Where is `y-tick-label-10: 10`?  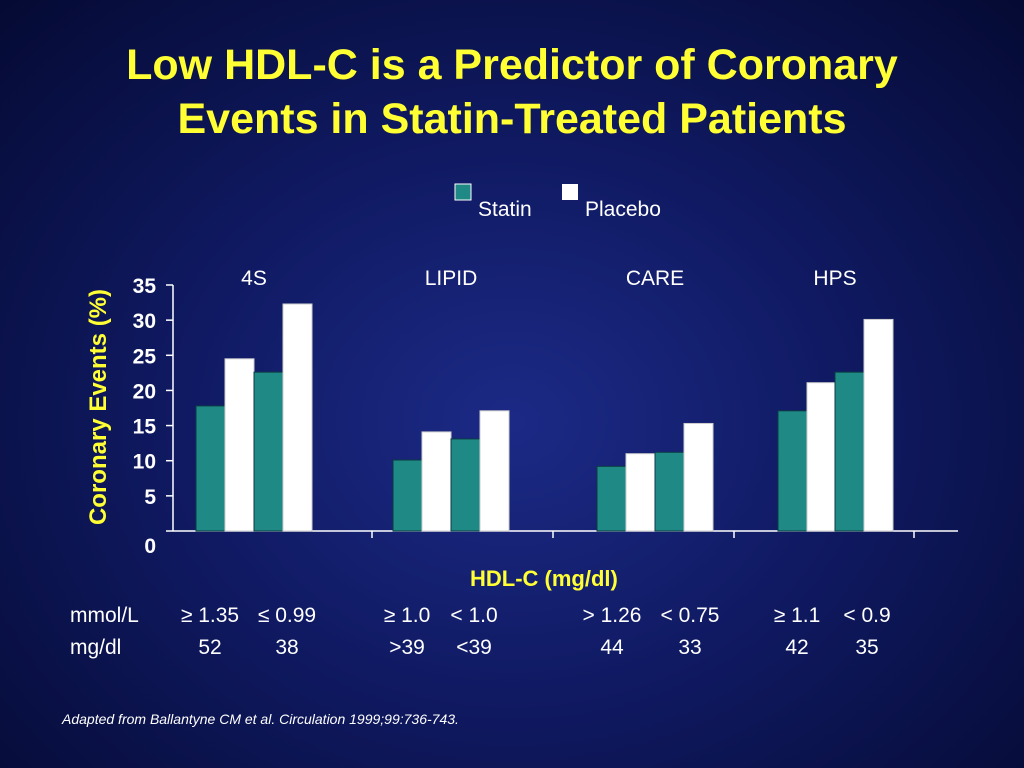
y-tick-label-10: 10 is located at coordinates (144, 462).